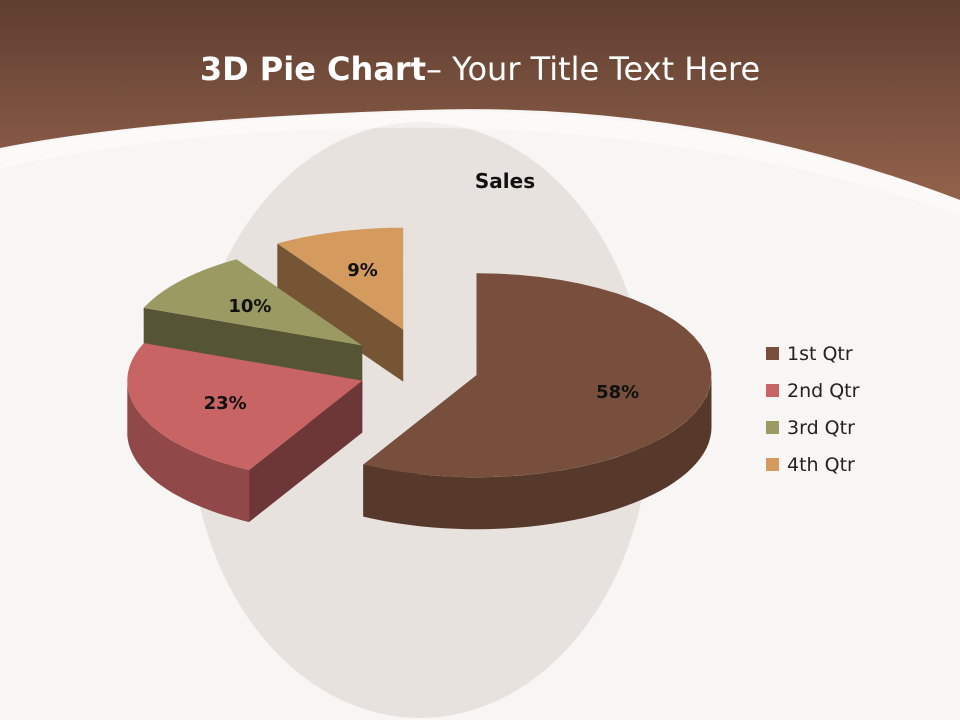 The width and height of the screenshot is (960, 720). Describe the element at coordinates (821, 464) in the screenshot. I see `legend-label: 4th Qtr` at that location.